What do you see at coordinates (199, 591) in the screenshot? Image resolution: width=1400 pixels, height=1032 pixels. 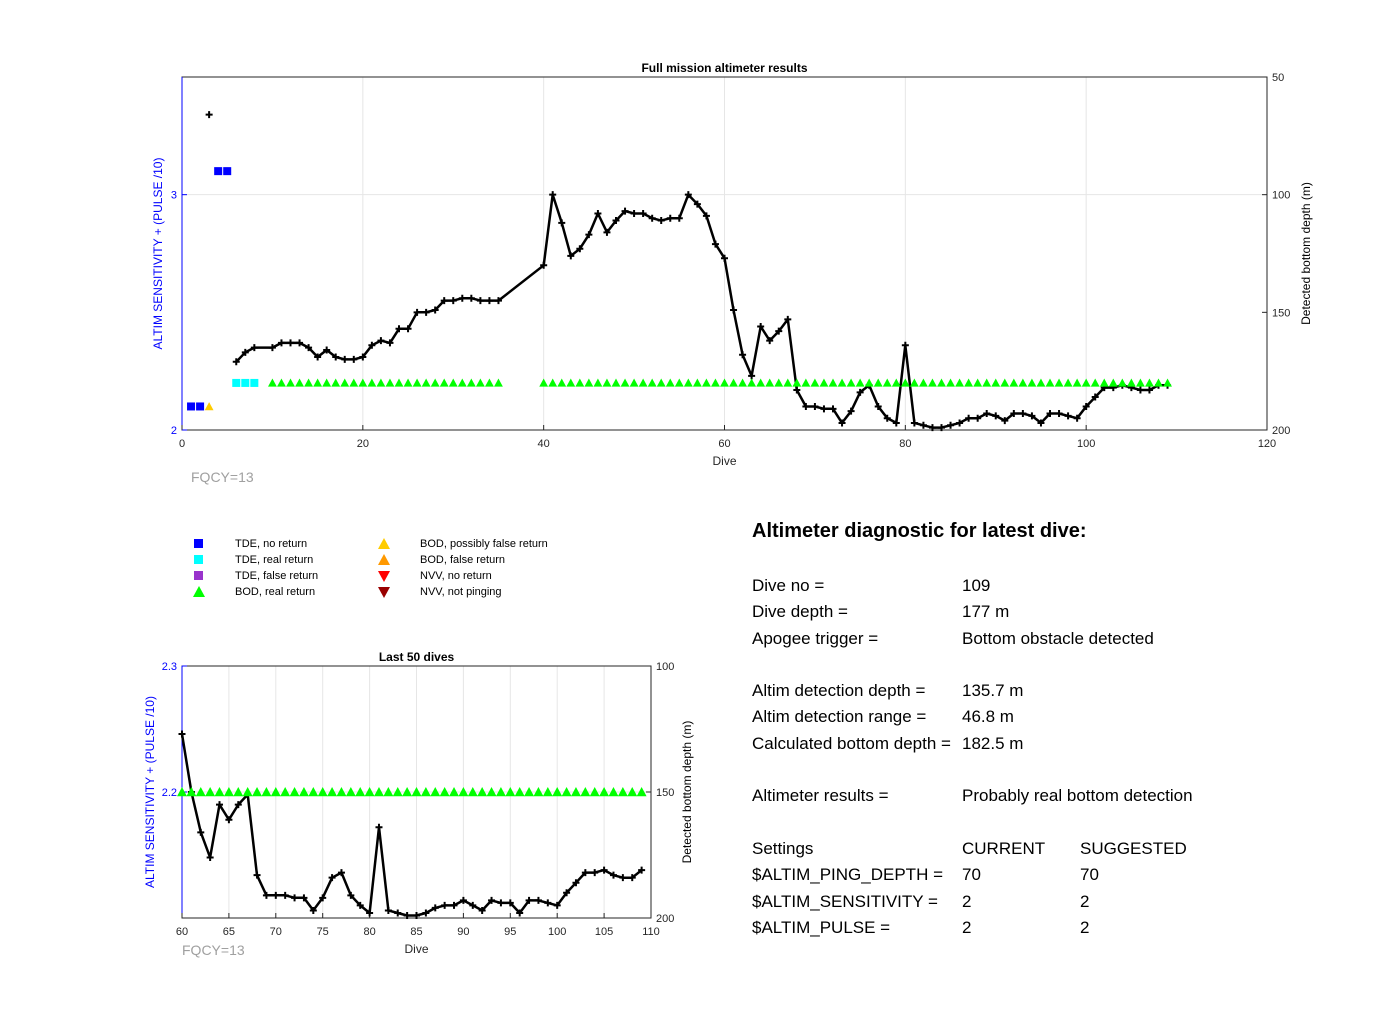 I see `green-triangle-icon` at bounding box center [199, 591].